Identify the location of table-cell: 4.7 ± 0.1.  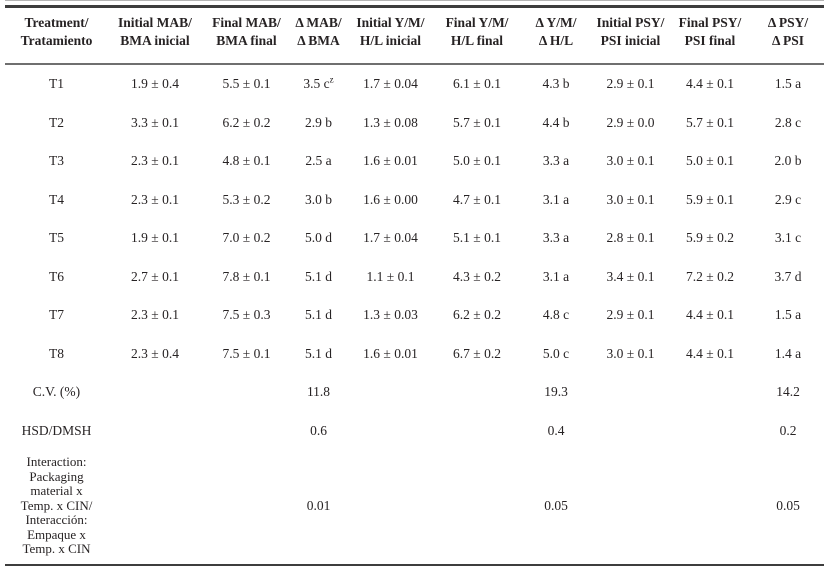
(477, 199).